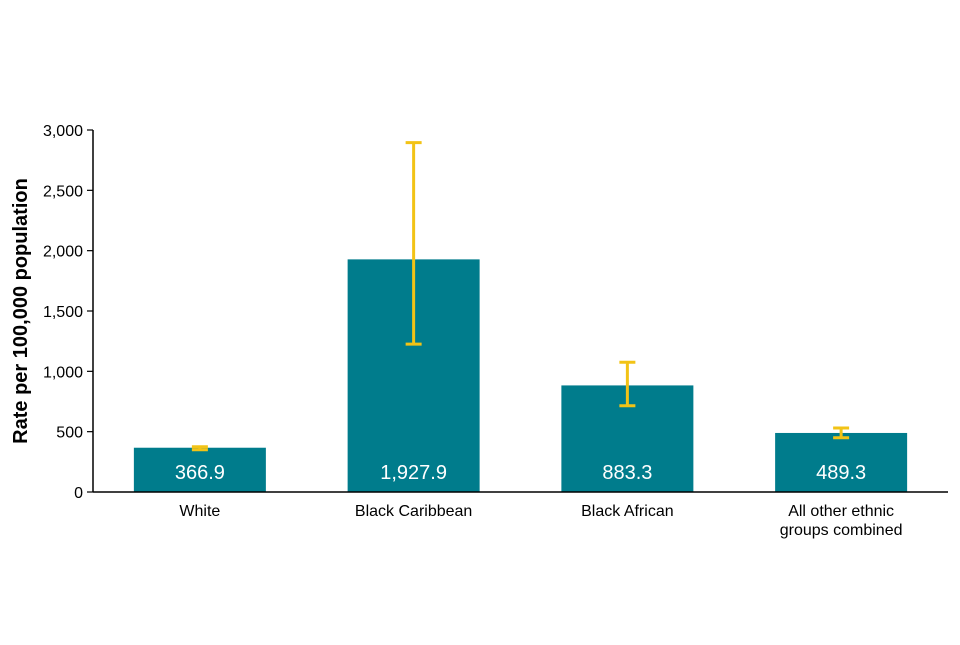  I want to click on x-tick-label: Black Caribbean, so click(413, 511).